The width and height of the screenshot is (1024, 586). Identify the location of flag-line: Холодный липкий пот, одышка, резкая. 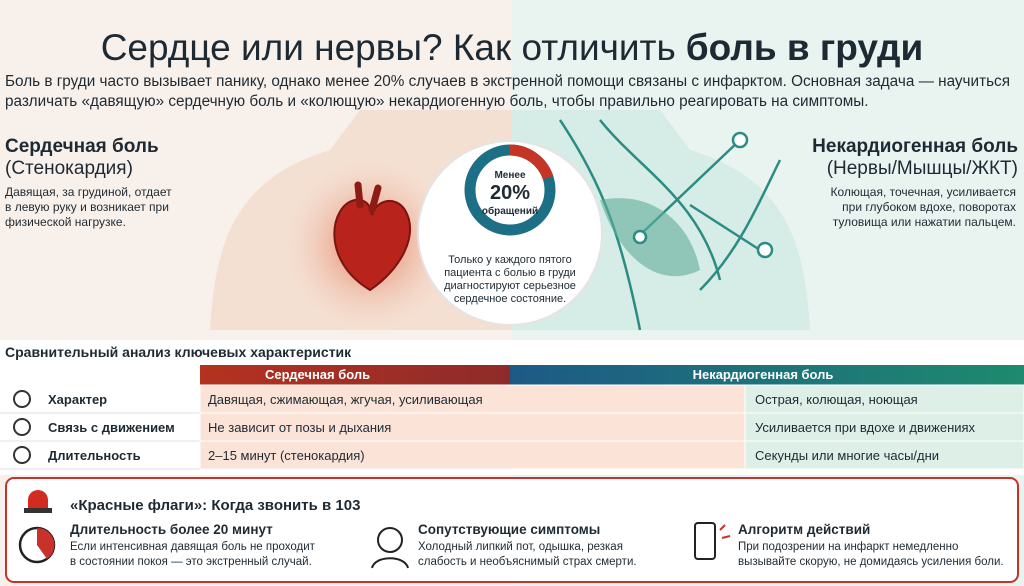
(520, 547).